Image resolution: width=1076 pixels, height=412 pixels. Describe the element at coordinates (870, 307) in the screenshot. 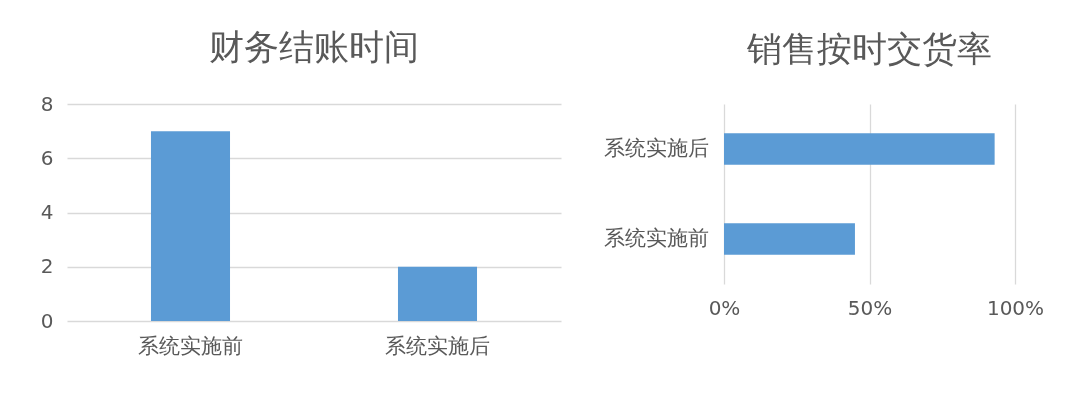

I see `x-tick-label: 50%` at that location.